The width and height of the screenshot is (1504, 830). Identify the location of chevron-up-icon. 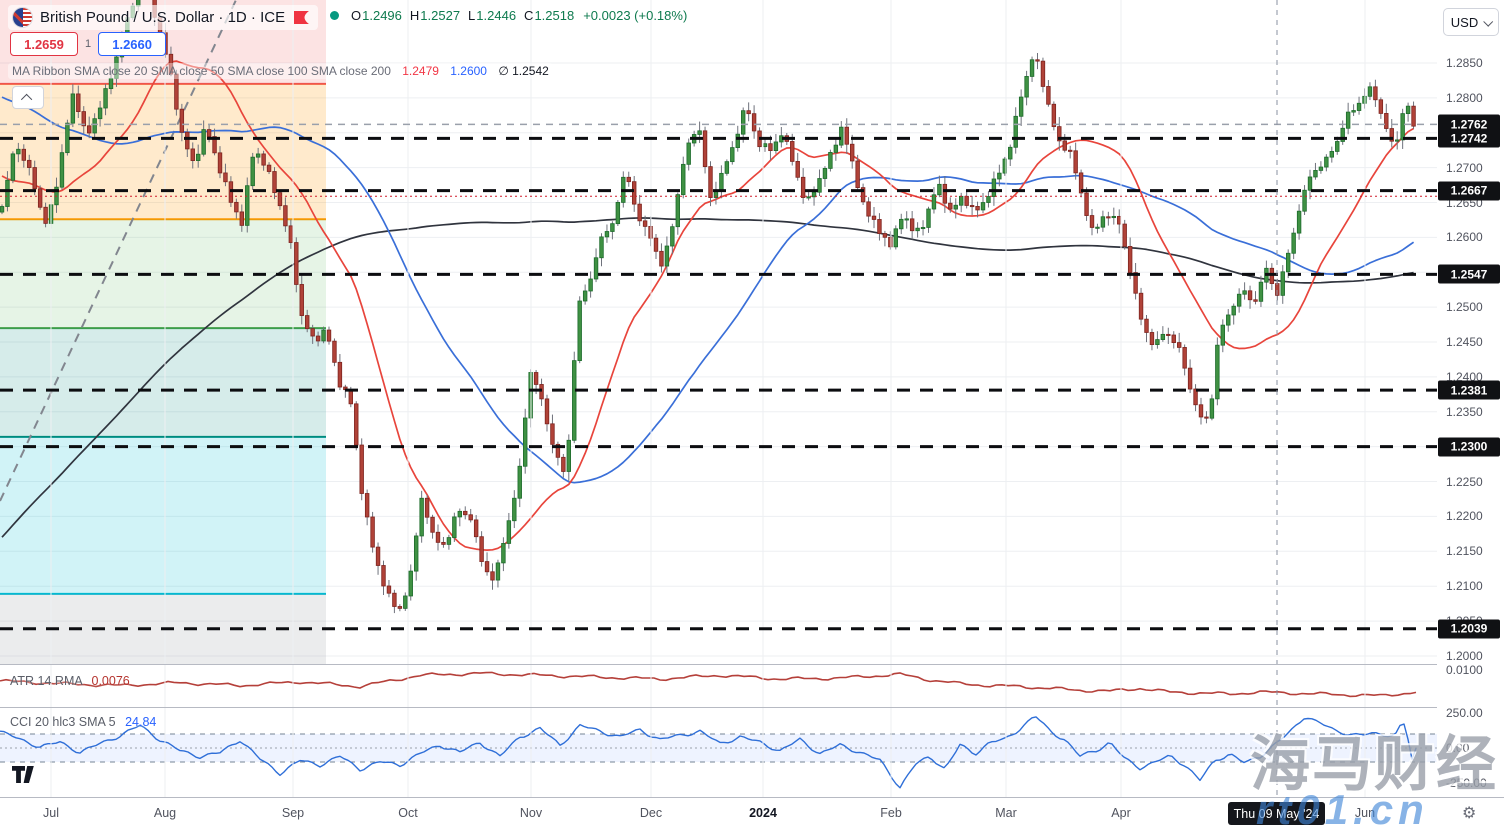
(26, 99).